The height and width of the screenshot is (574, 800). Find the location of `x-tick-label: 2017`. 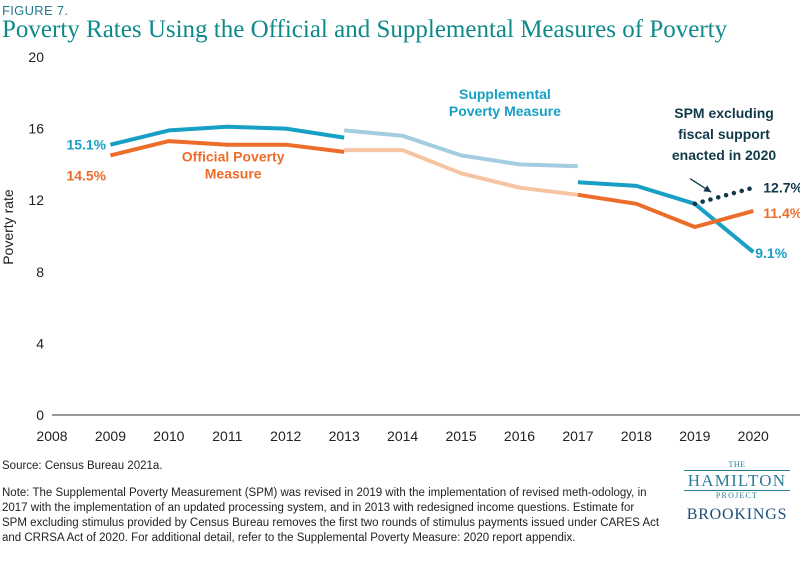

x-tick-label: 2017 is located at coordinates (577, 436).